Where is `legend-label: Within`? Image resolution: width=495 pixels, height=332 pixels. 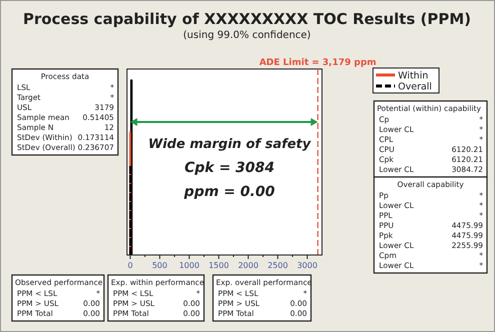
legend-label: Within is located at coordinates (413, 76).